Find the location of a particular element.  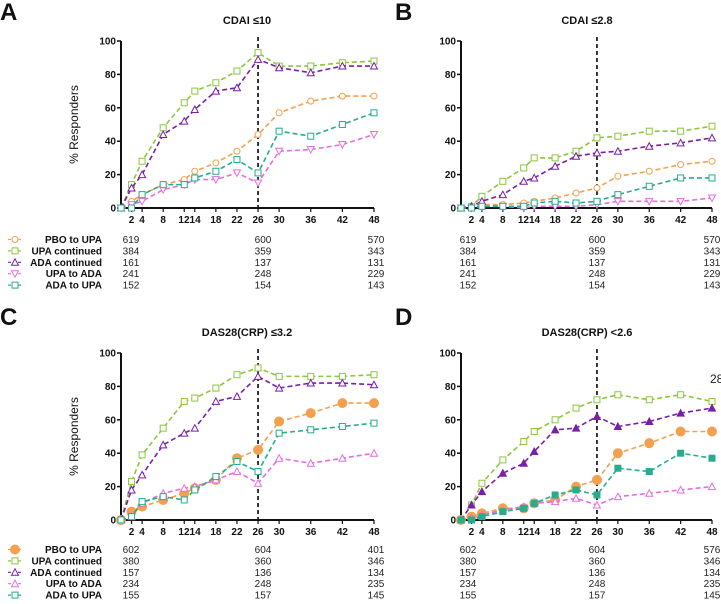

n-at-risk-value: 235 is located at coordinates (376, 584).